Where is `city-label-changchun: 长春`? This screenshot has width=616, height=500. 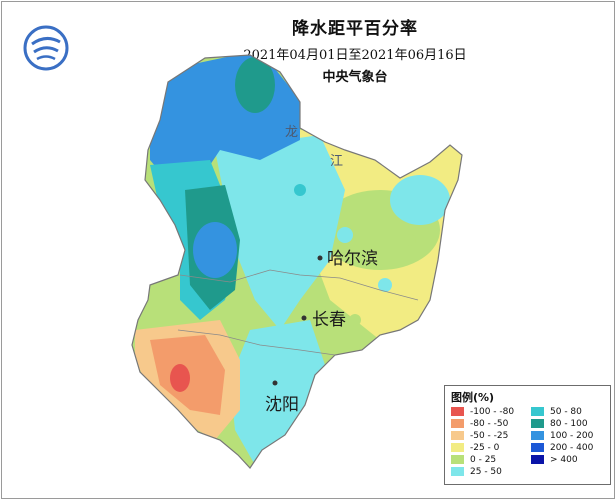
city-label-changchun: 长春 is located at coordinates (329, 320).